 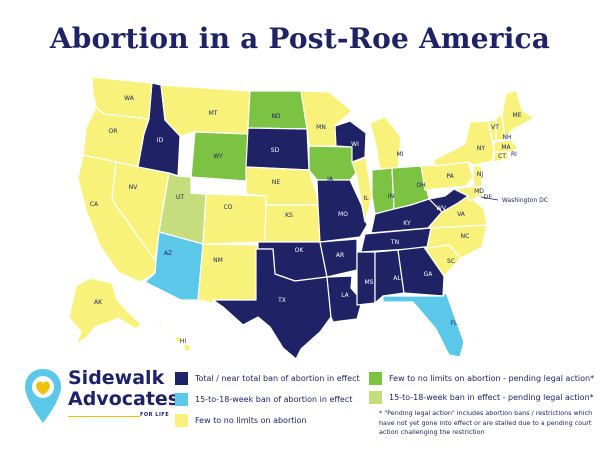 What do you see at coordinates (502, 156) in the screenshot?
I see `state-label-ct: CT` at bounding box center [502, 156].